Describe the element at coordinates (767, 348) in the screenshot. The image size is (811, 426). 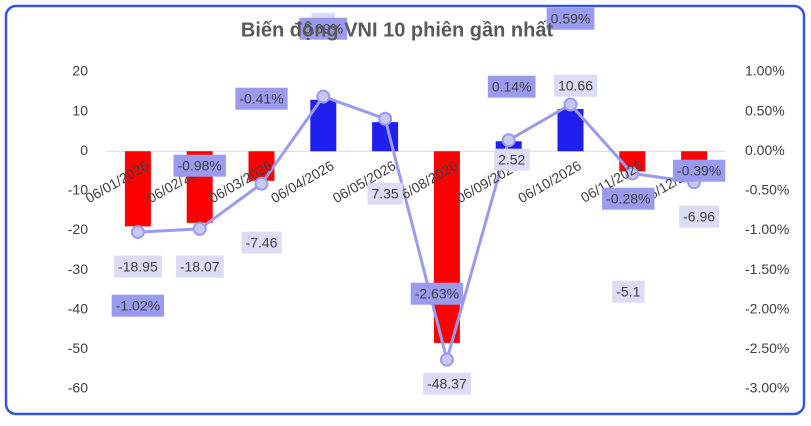
I see `y2-tick-label: -2.50%` at that location.